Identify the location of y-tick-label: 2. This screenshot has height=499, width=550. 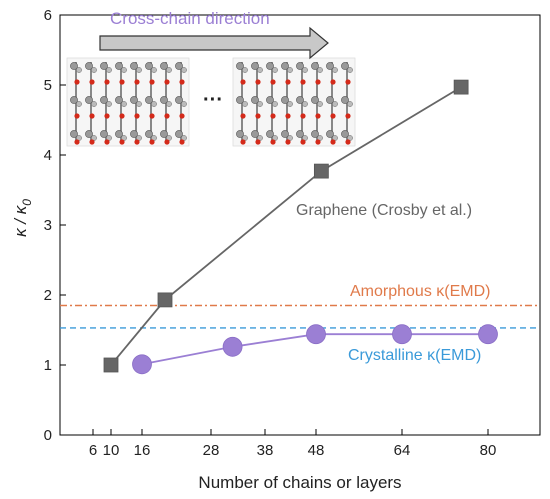
(48, 295).